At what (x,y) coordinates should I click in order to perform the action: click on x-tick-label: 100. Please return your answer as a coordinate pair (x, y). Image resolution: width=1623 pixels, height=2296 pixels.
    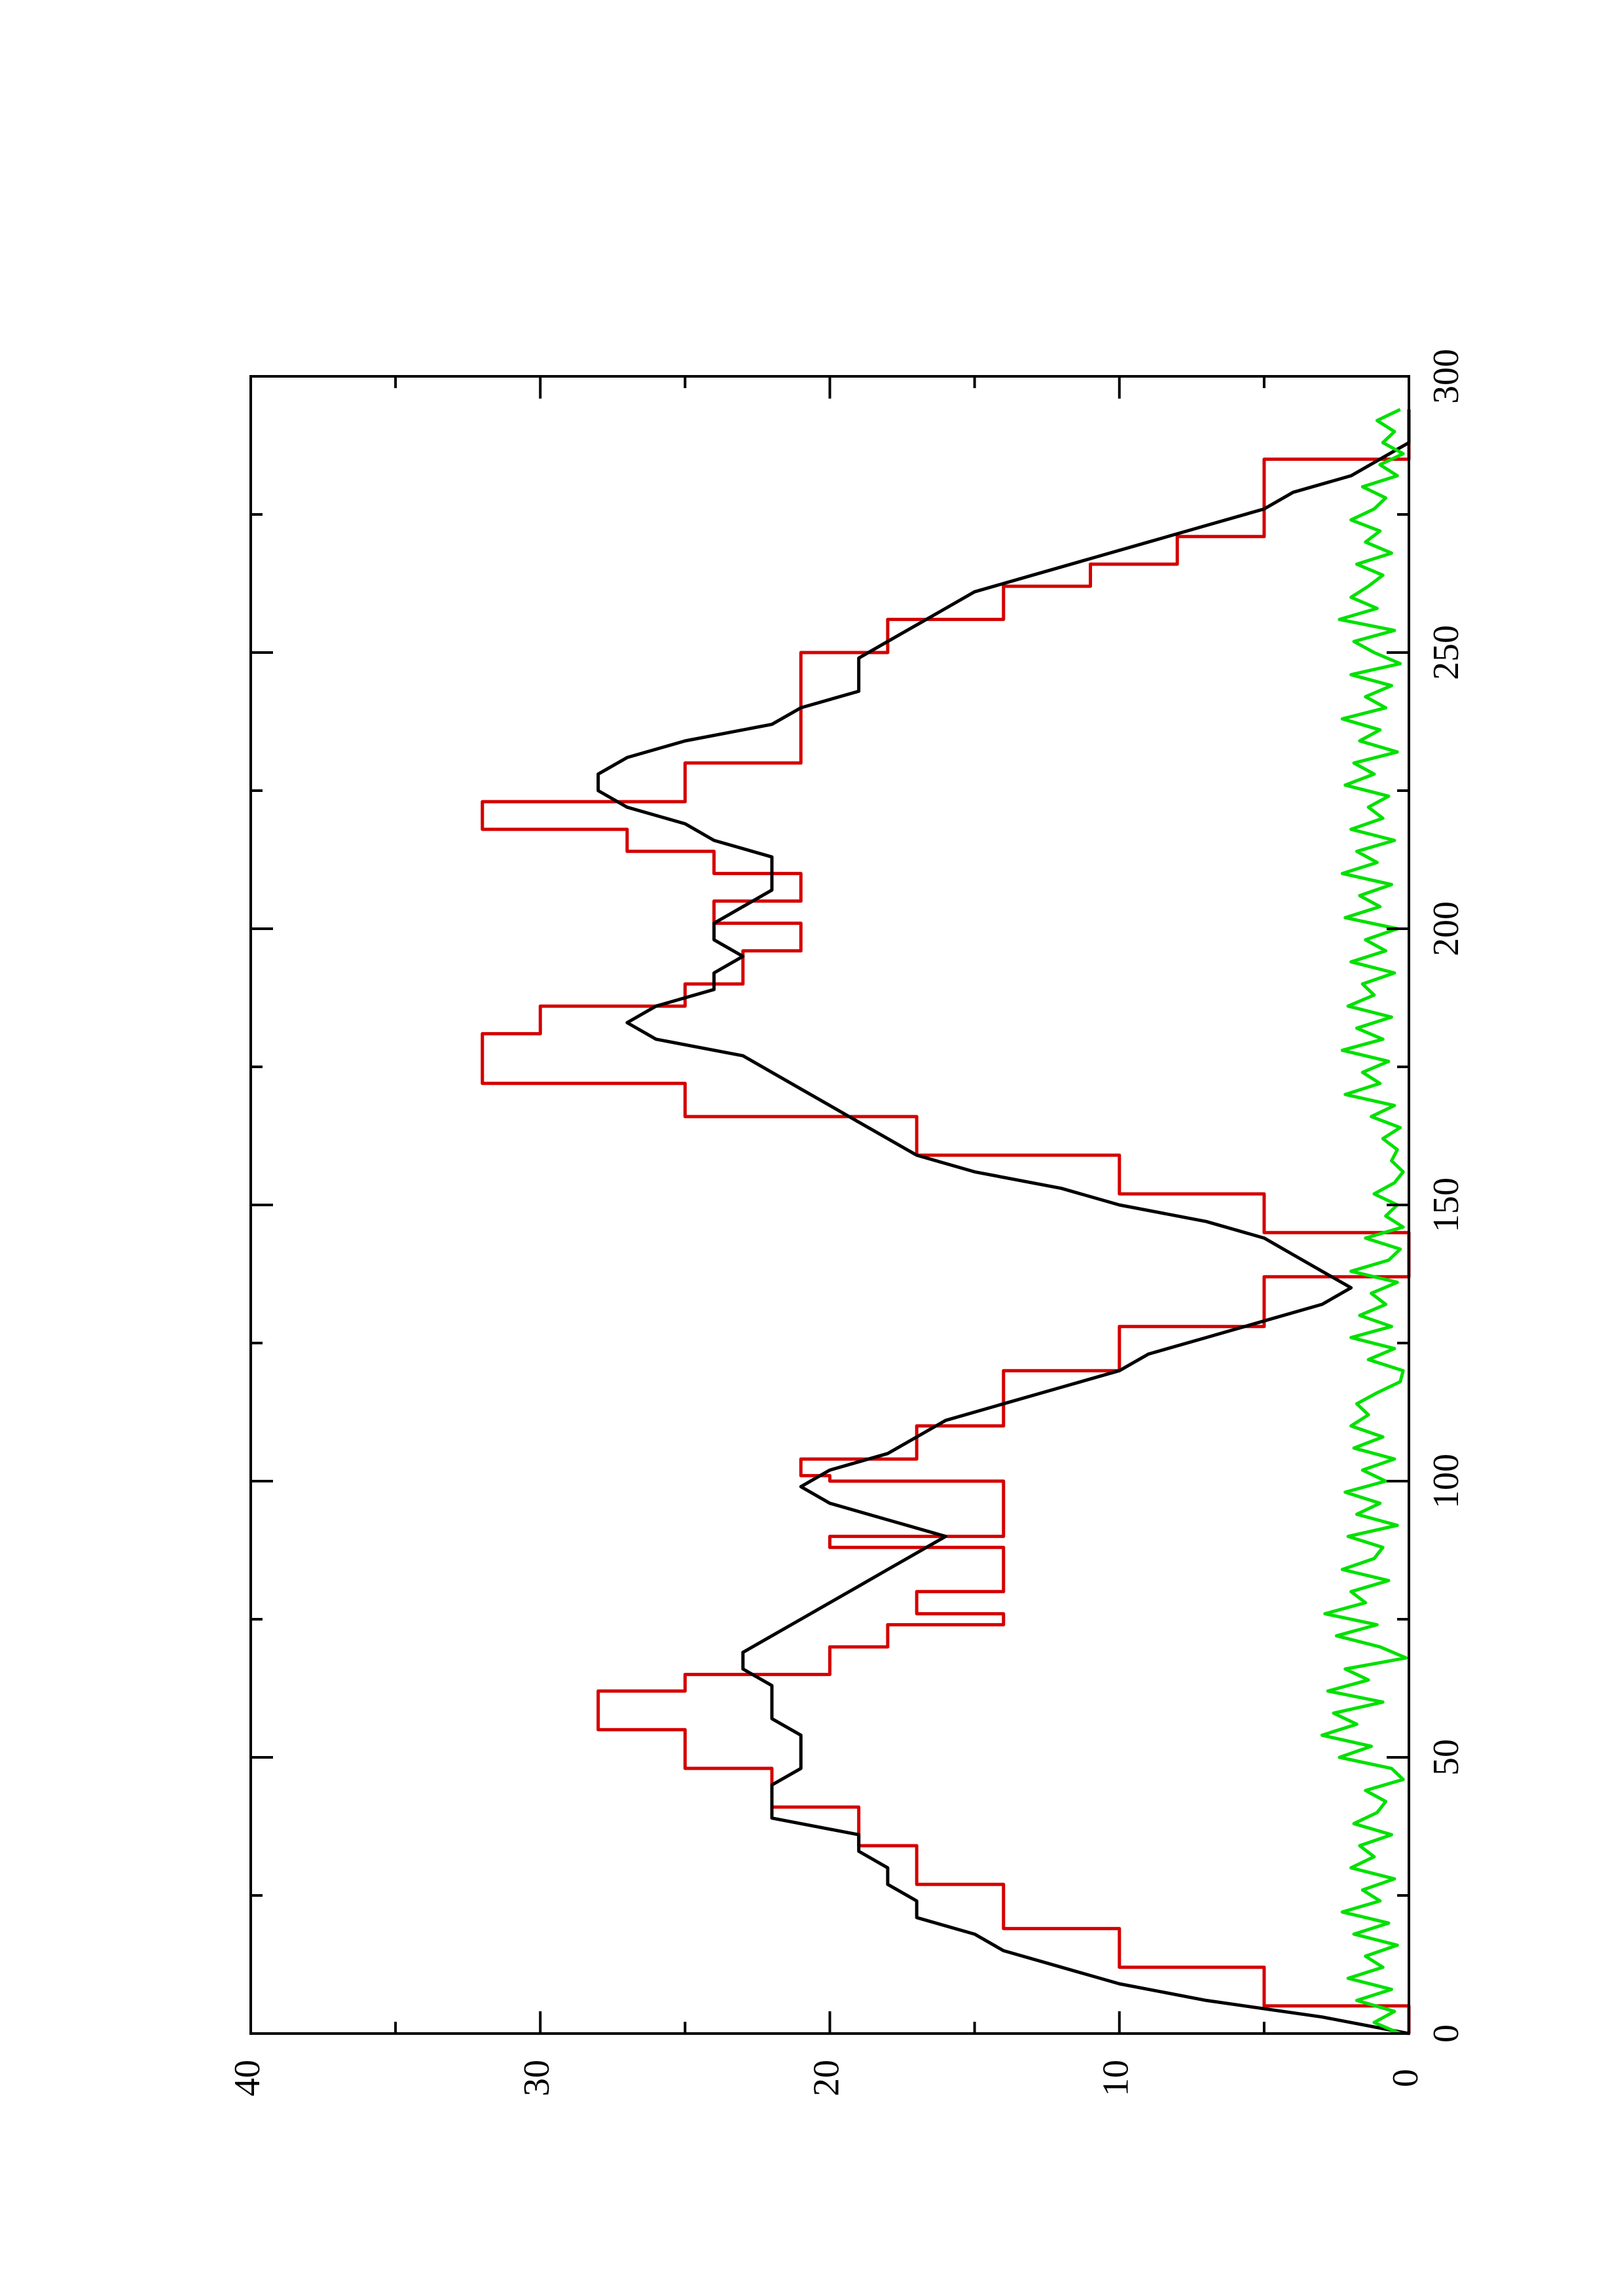
    Looking at the image, I should click on (1446, 1481).